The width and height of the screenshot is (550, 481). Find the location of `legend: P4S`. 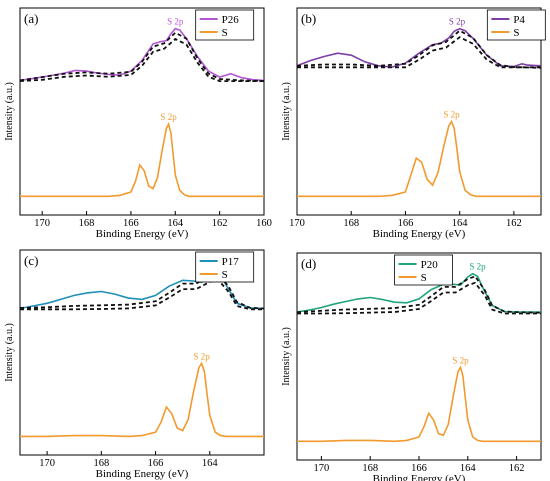

legend: P4S is located at coordinates (516, 25).